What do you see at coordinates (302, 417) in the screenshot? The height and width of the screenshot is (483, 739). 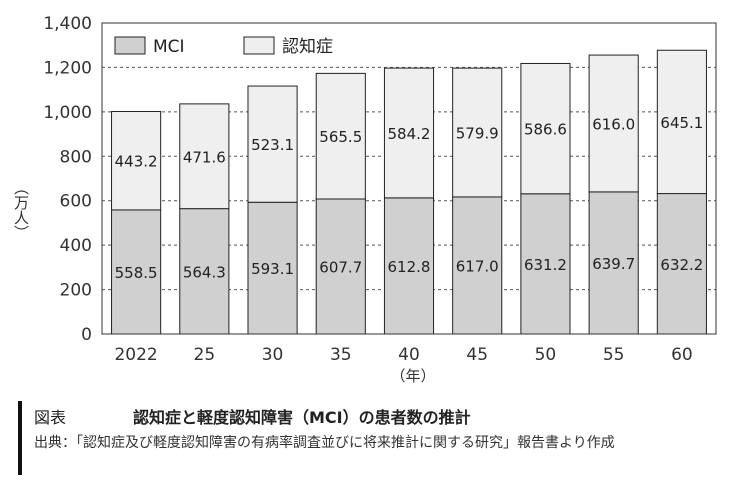 I see `chart-title: 認知症と軽度認知障害（MCI）の患者数の推計` at bounding box center [302, 417].